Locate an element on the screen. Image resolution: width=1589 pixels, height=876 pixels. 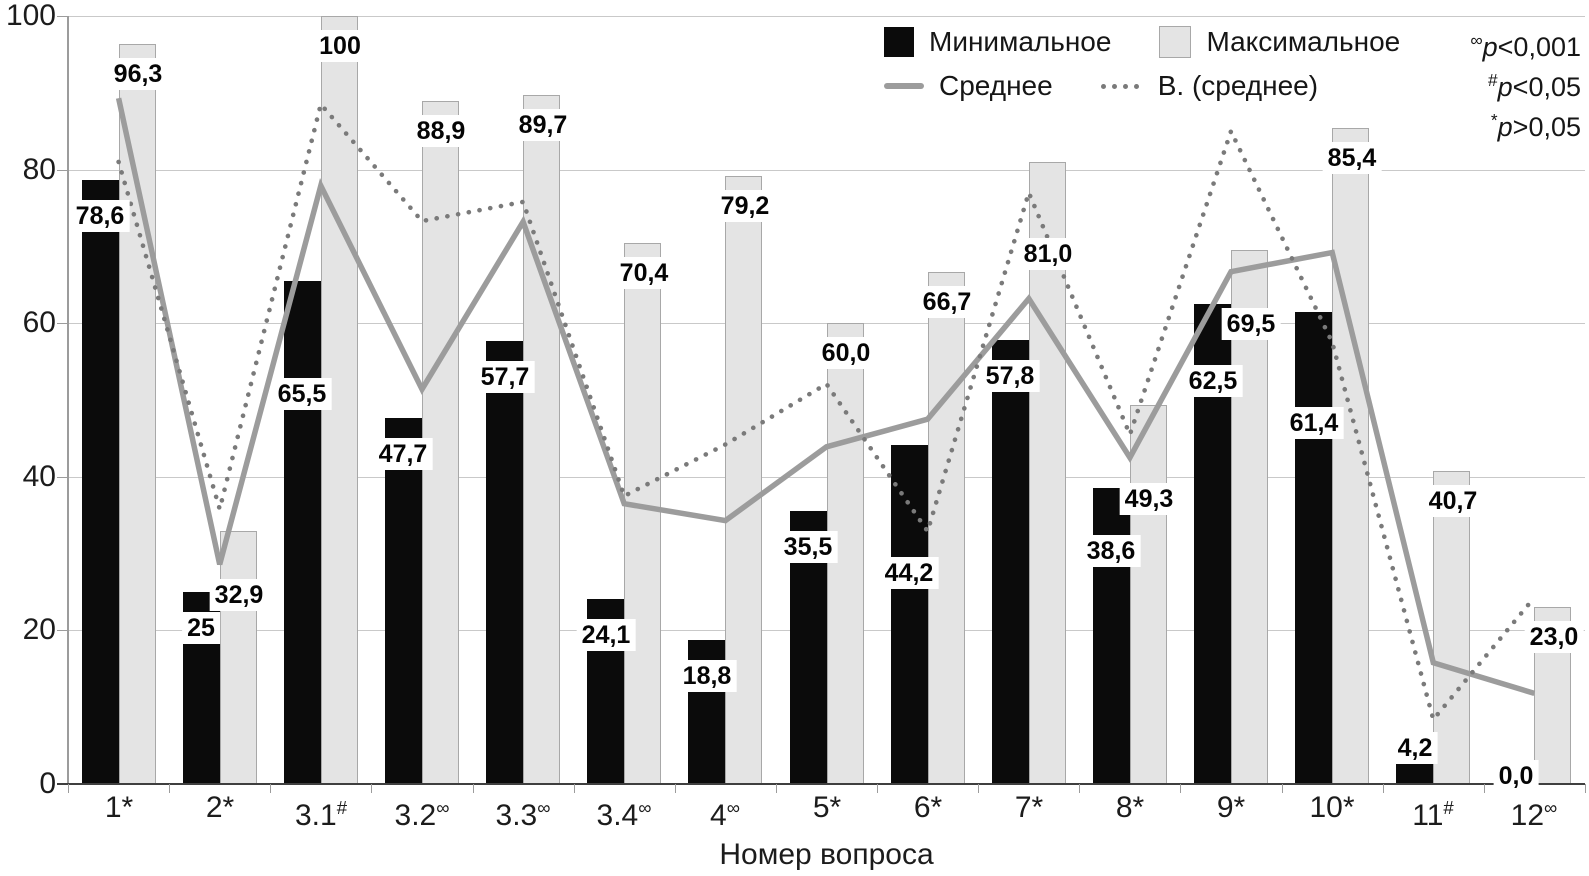
bar-max-3.4 is located at coordinates (642, 513).